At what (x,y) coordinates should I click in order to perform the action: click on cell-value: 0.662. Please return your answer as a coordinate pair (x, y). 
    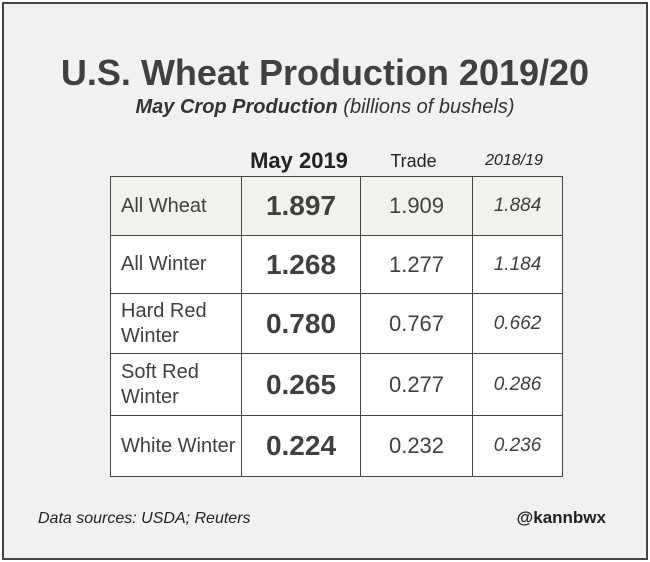
    Looking at the image, I should click on (517, 323).